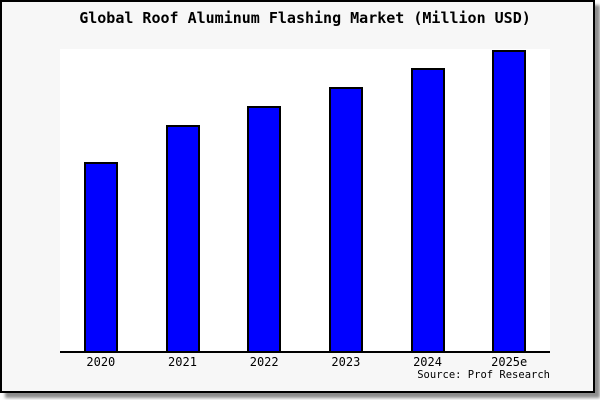 This screenshot has width=600, height=400. I want to click on x-axis-labels: 2020 2021 2022 2023 2024 2025e, so click(305, 362).